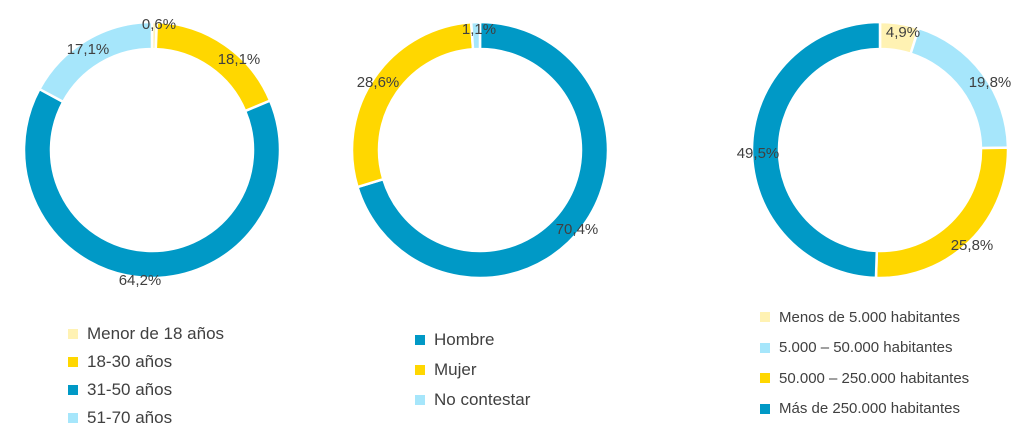 The height and width of the screenshot is (432, 1016). What do you see at coordinates (88, 49) in the screenshot?
I see `data-label: 17,1%` at bounding box center [88, 49].